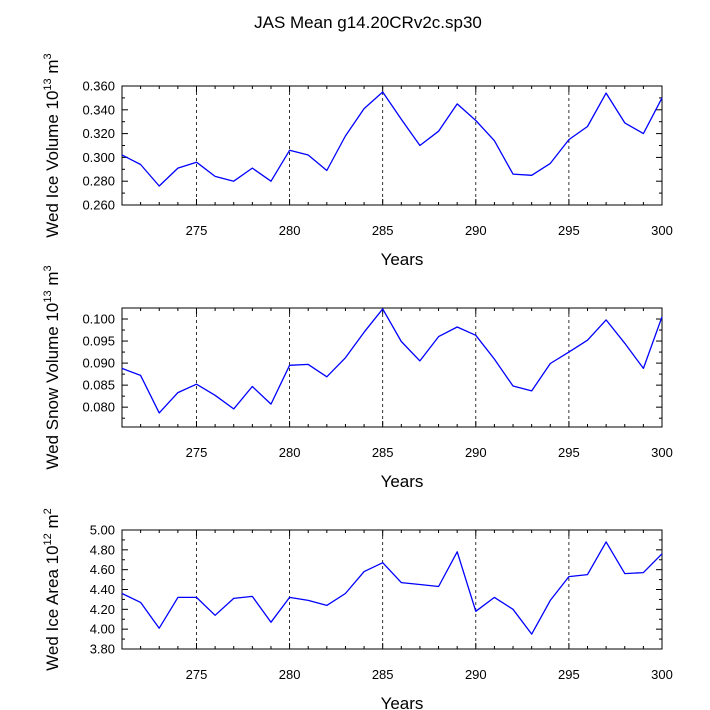 This screenshot has height=710, width=710. What do you see at coordinates (52, 145) in the screenshot?
I see `y-axis-title-ice-volume: Wed Ice Volume 1013 m3` at bounding box center [52, 145].